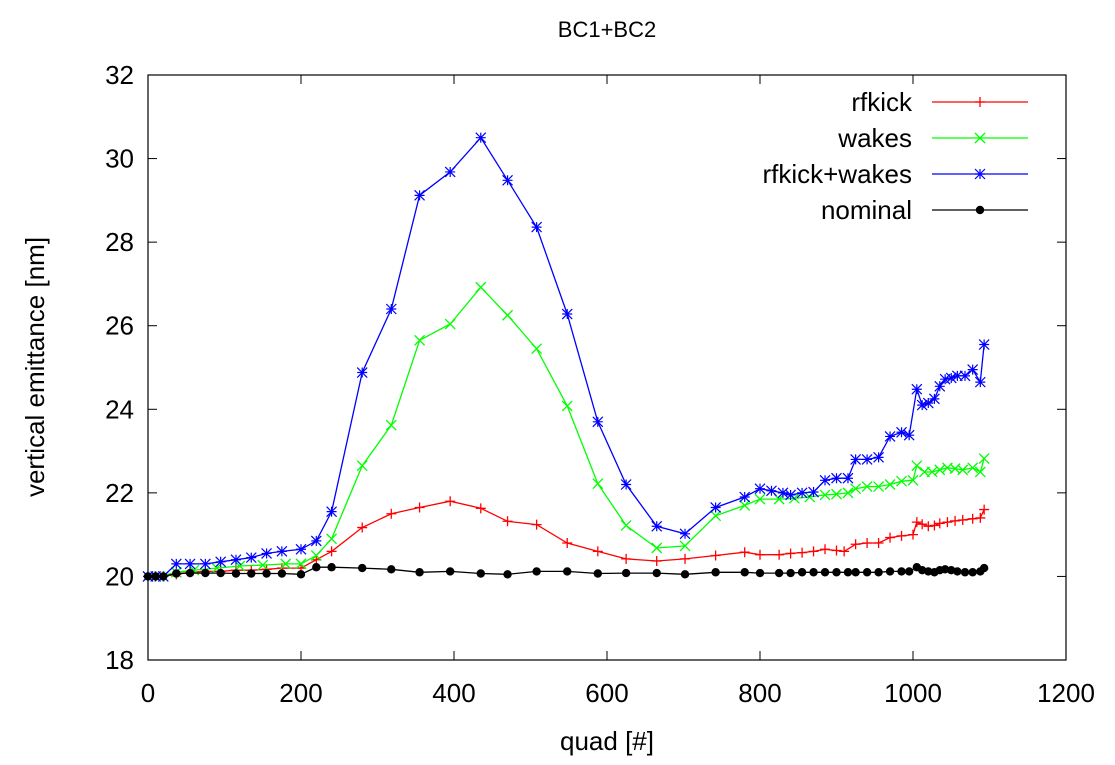 The height and width of the screenshot is (765, 1115). What do you see at coordinates (35, 367) in the screenshot?
I see `y-axis-label: vertical emittance [nm]` at bounding box center [35, 367].